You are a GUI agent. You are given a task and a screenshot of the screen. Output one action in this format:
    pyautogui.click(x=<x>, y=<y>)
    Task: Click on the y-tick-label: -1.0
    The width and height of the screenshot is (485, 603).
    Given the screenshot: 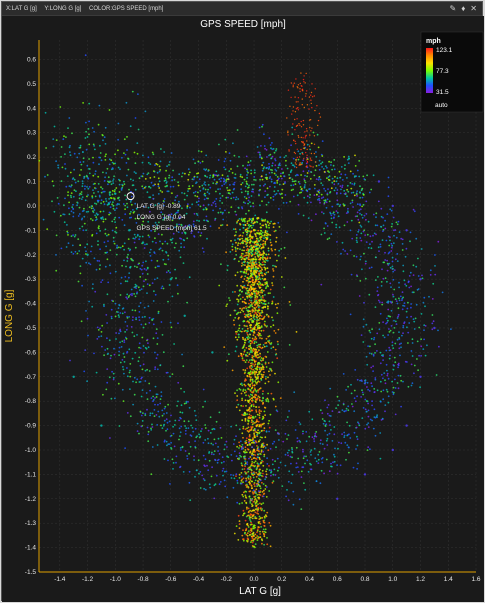 What is the action you would take?
    pyautogui.click(x=31, y=450)
    